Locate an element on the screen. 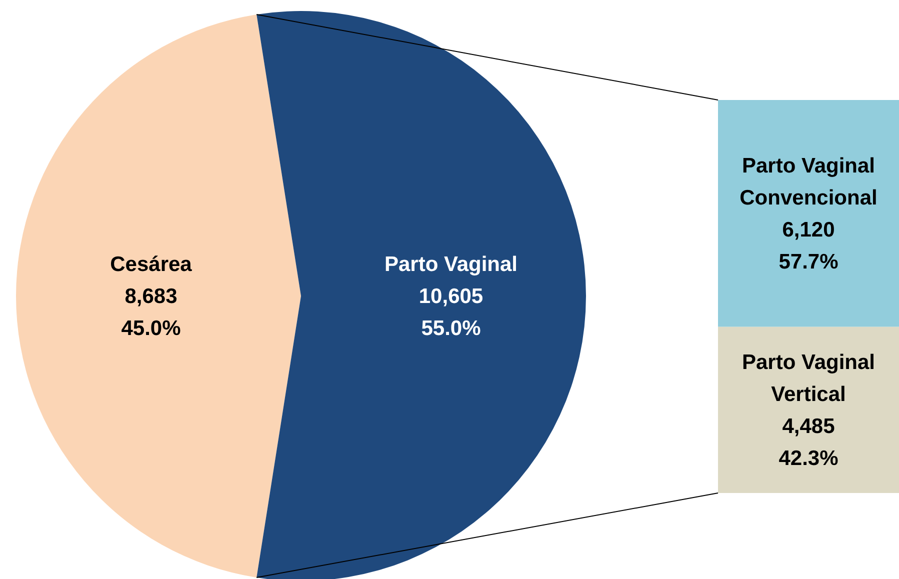 The width and height of the screenshot is (899, 579). slice-label: Parto Vaginal is located at coordinates (451, 264).